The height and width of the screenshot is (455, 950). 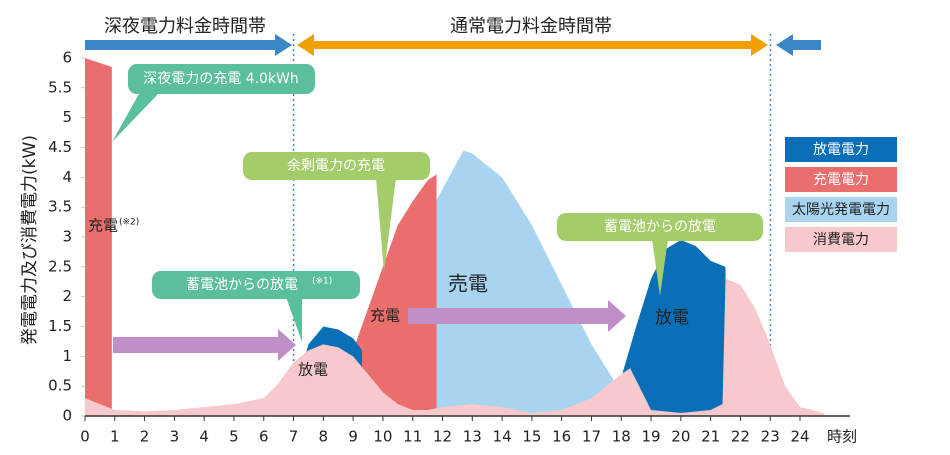 What do you see at coordinates (221, 79) in the screenshot?
I see `callout-text: 深夜電力の充電 4.0kWh` at bounding box center [221, 79].